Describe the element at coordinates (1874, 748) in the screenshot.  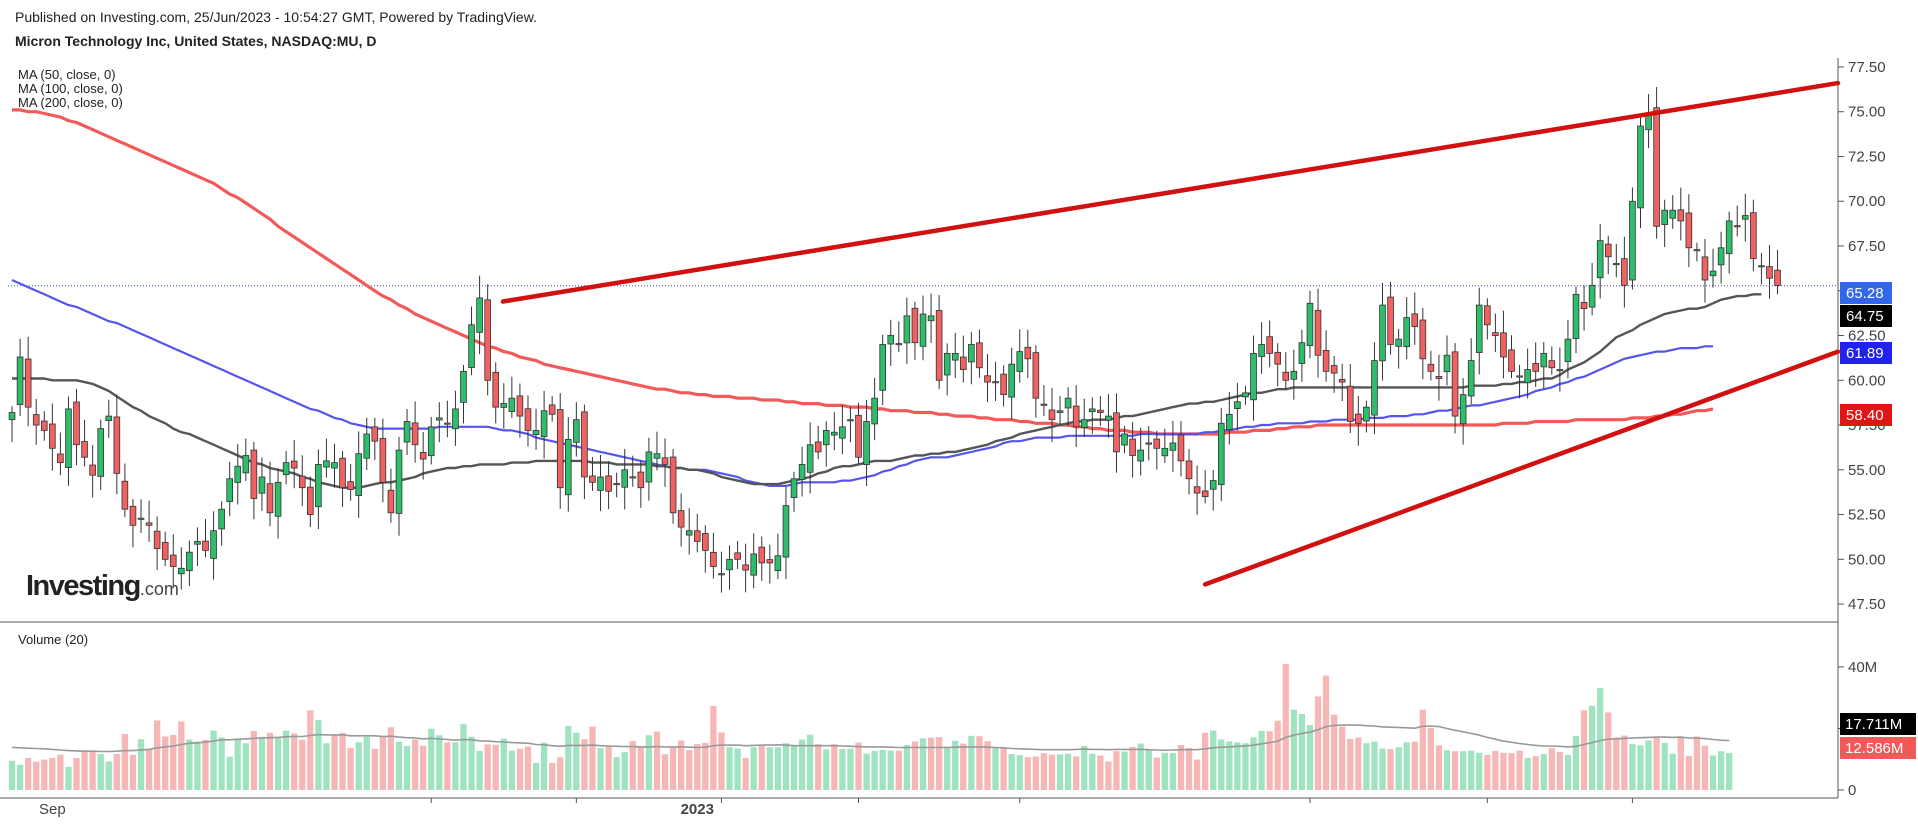
I see `volume-axis-badge-text: 12.586M` at that location.